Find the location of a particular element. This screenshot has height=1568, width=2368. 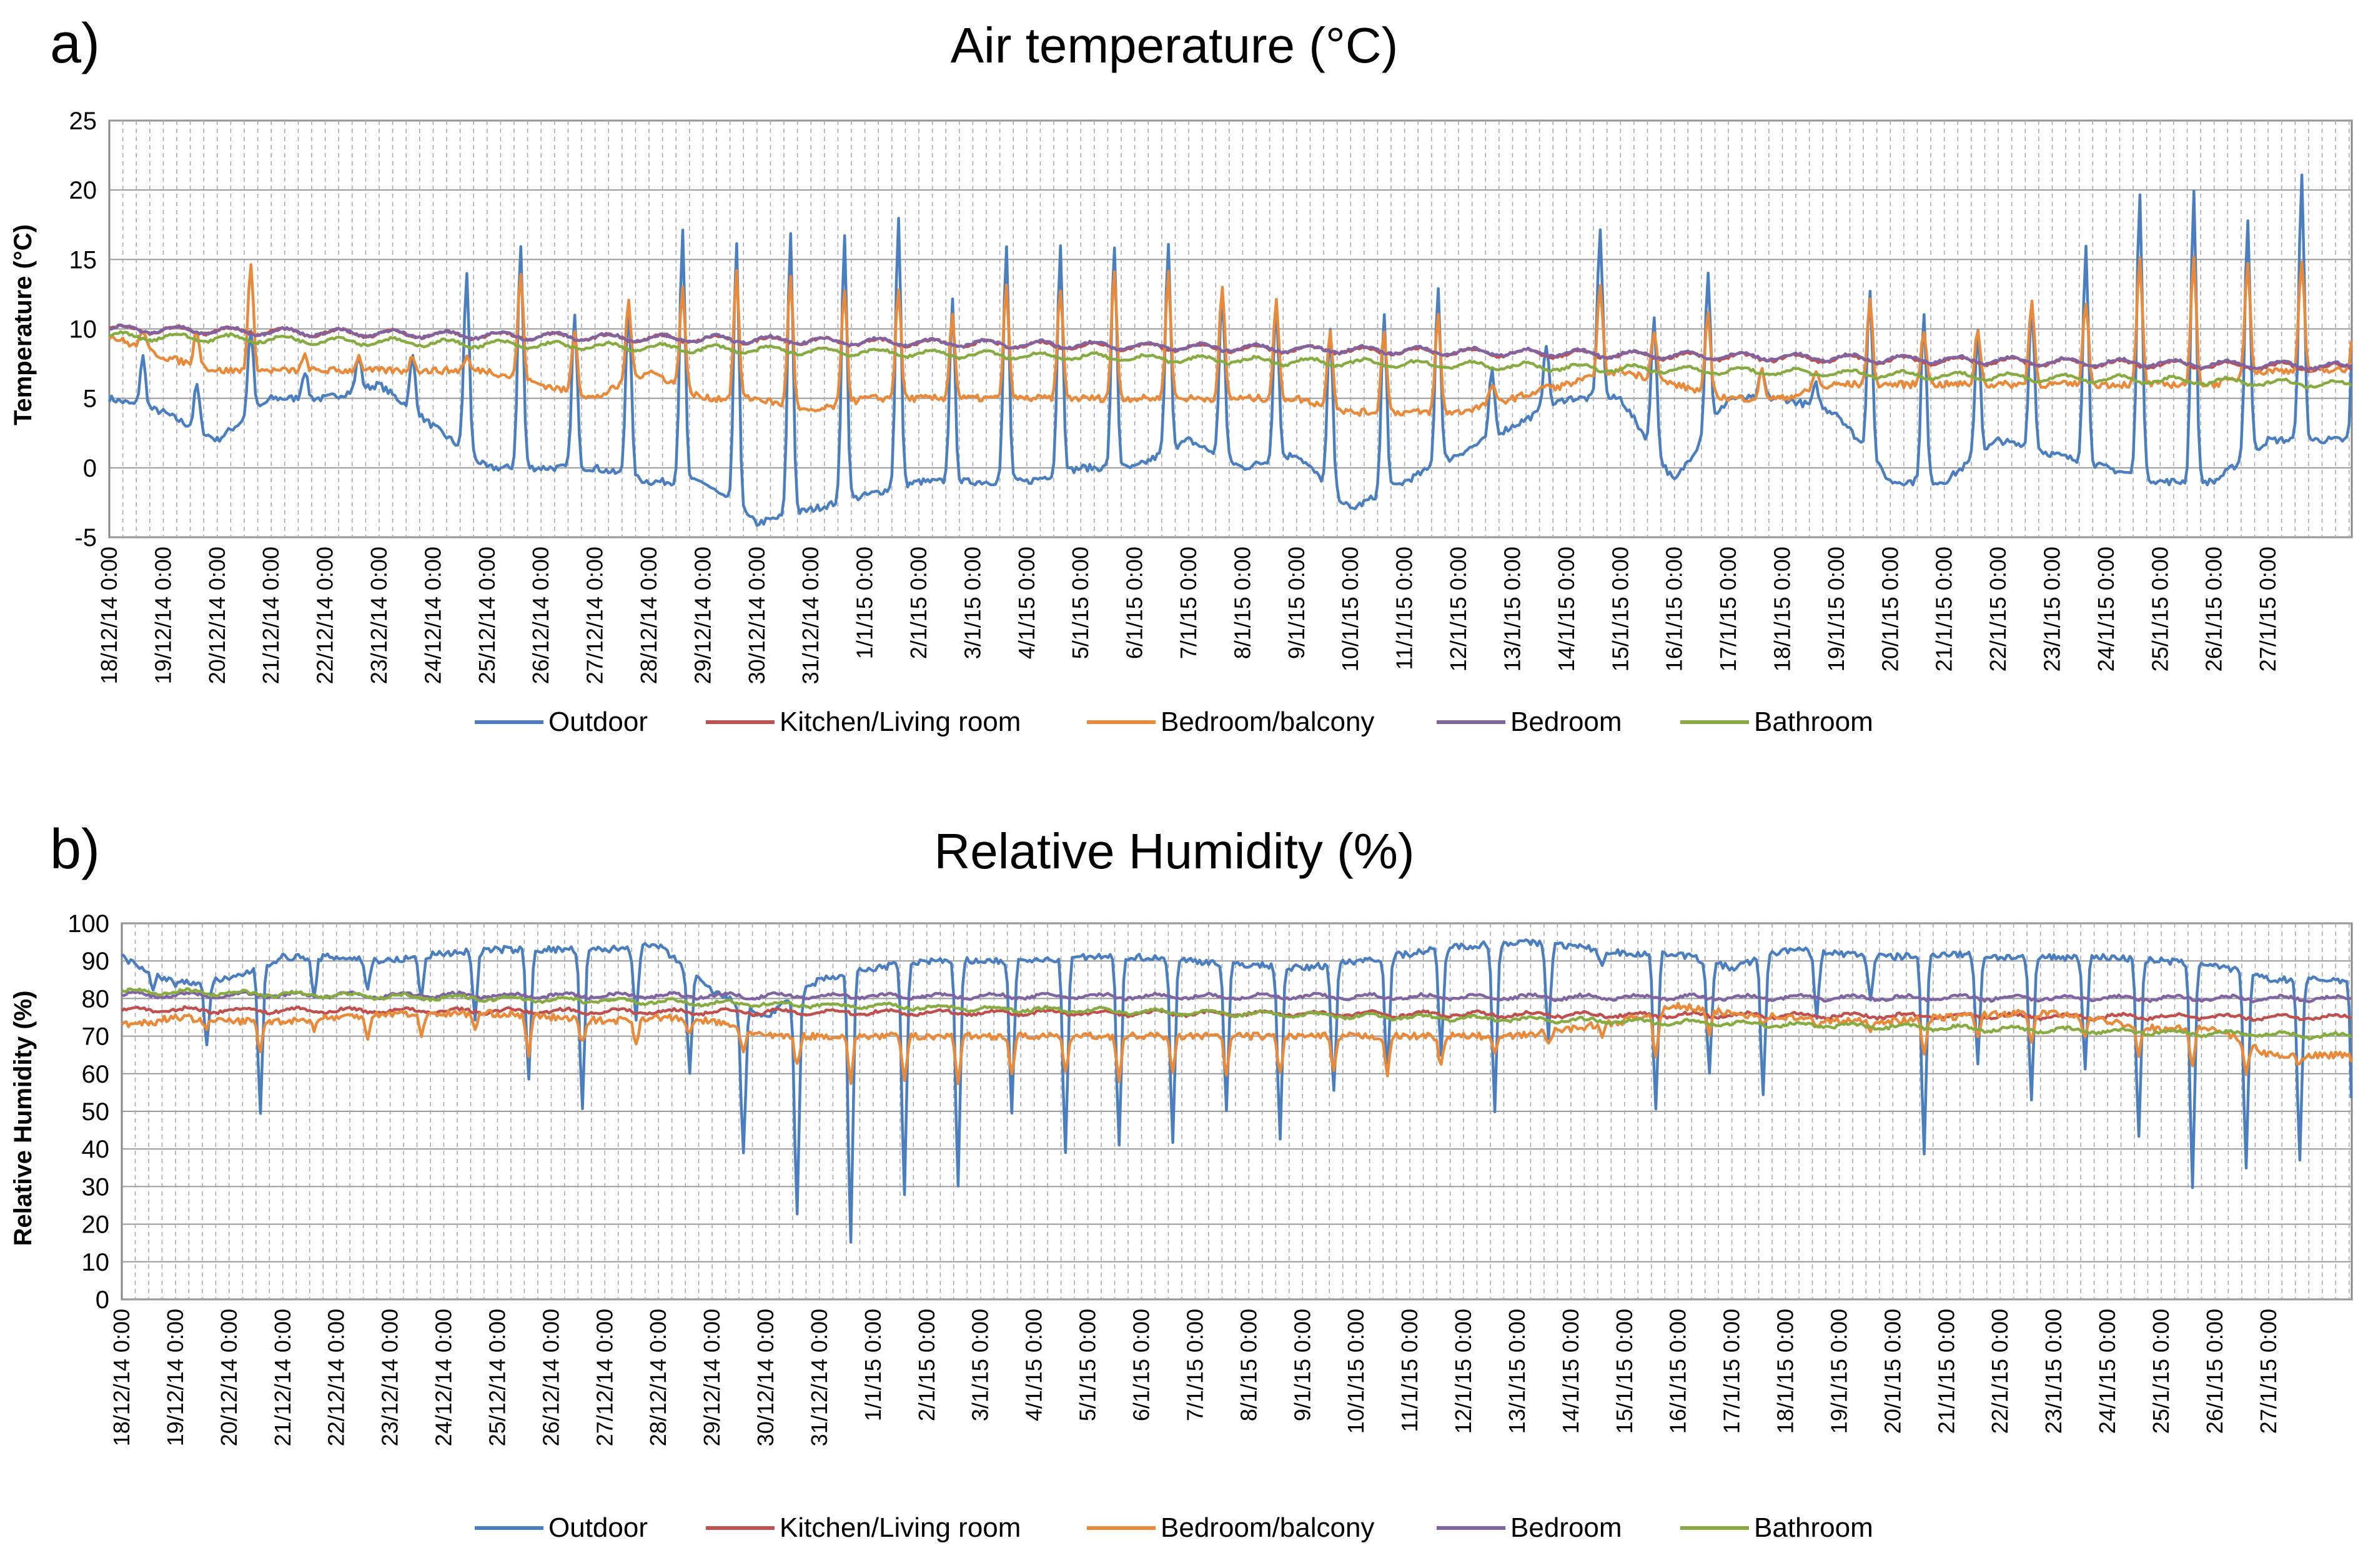

x-tick-label: 16/1/15 0:00 is located at coordinates (1674, 609).